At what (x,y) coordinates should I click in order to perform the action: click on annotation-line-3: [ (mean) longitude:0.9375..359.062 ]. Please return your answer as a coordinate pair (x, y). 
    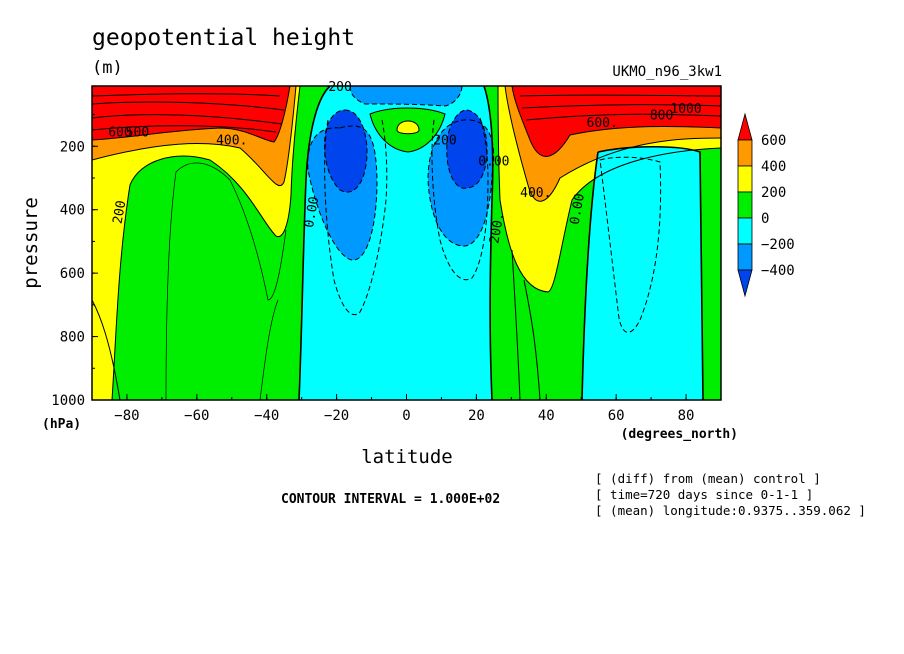
    Looking at the image, I should click on (730, 510).